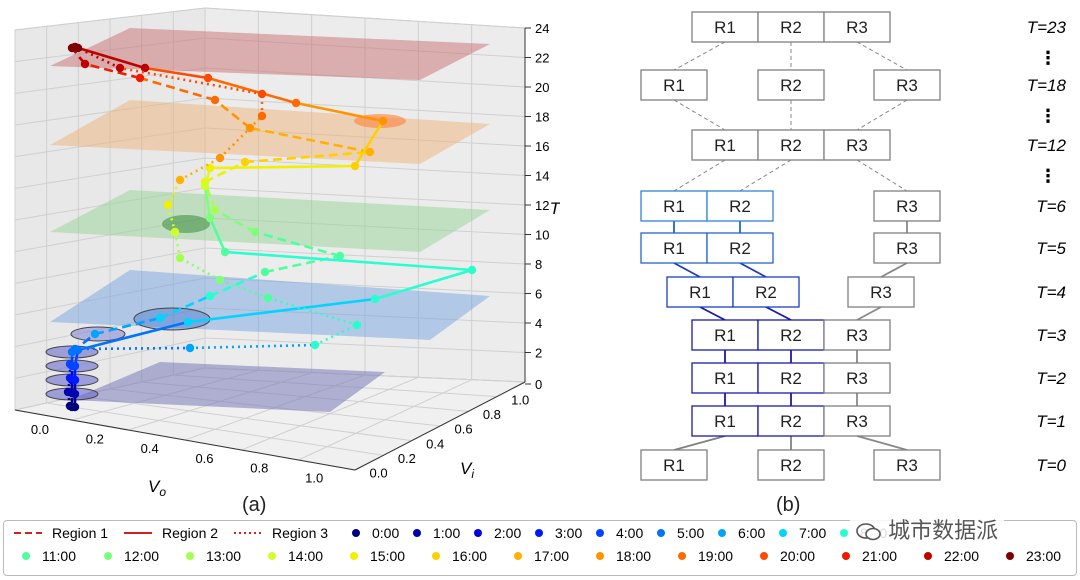 The width and height of the screenshot is (1080, 580). Describe the element at coordinates (542, 235) in the screenshot. I see `z-tick-label: 10` at that location.